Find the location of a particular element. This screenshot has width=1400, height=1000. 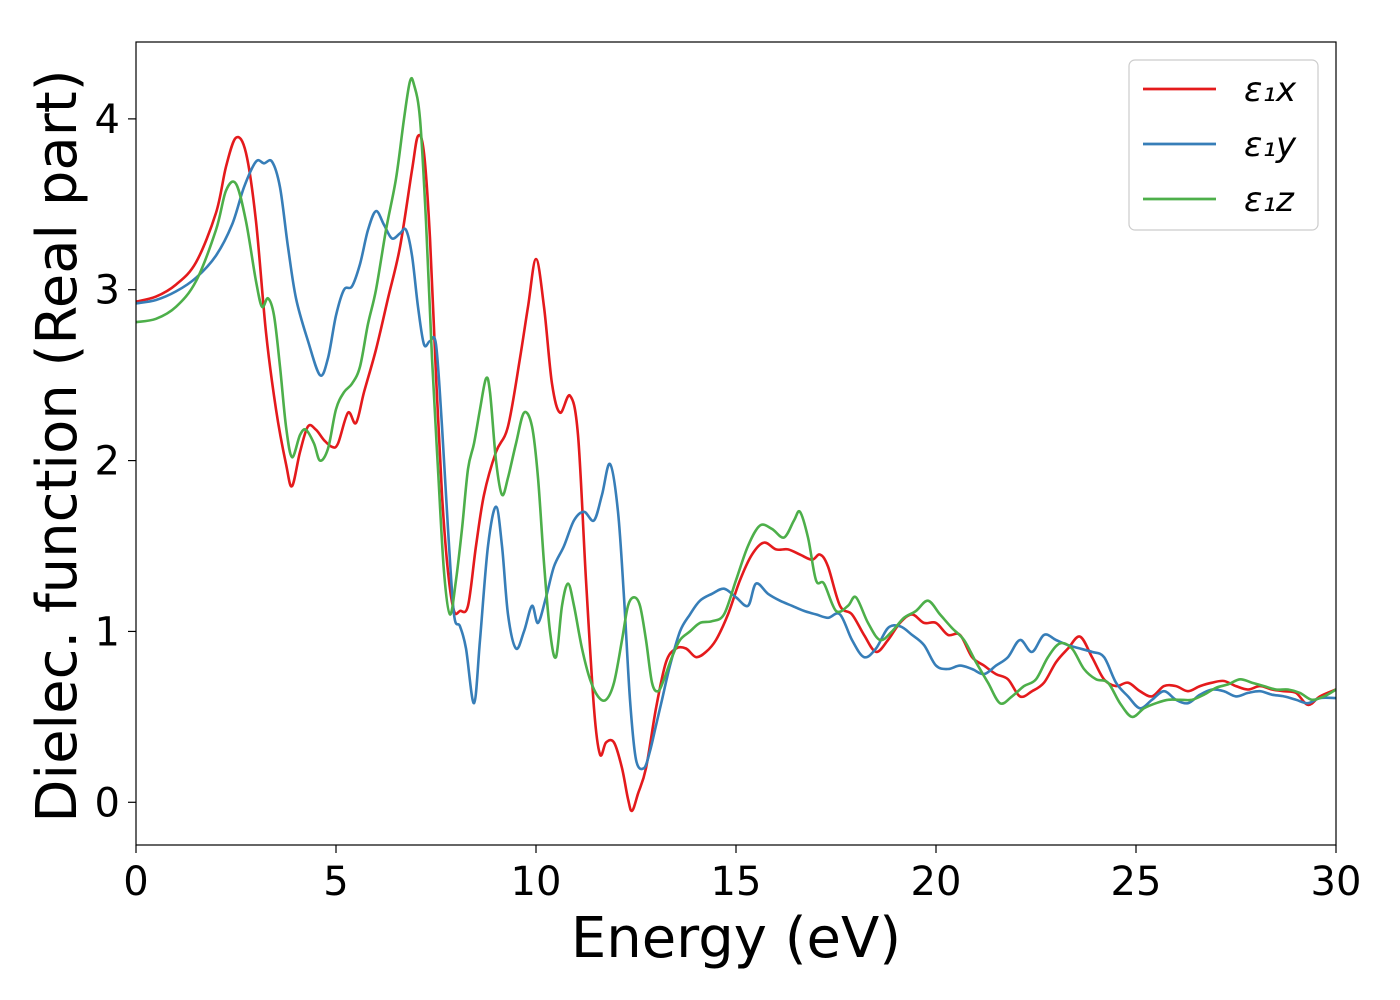

x-axis-label: Energy (eV) is located at coordinates (736, 938).